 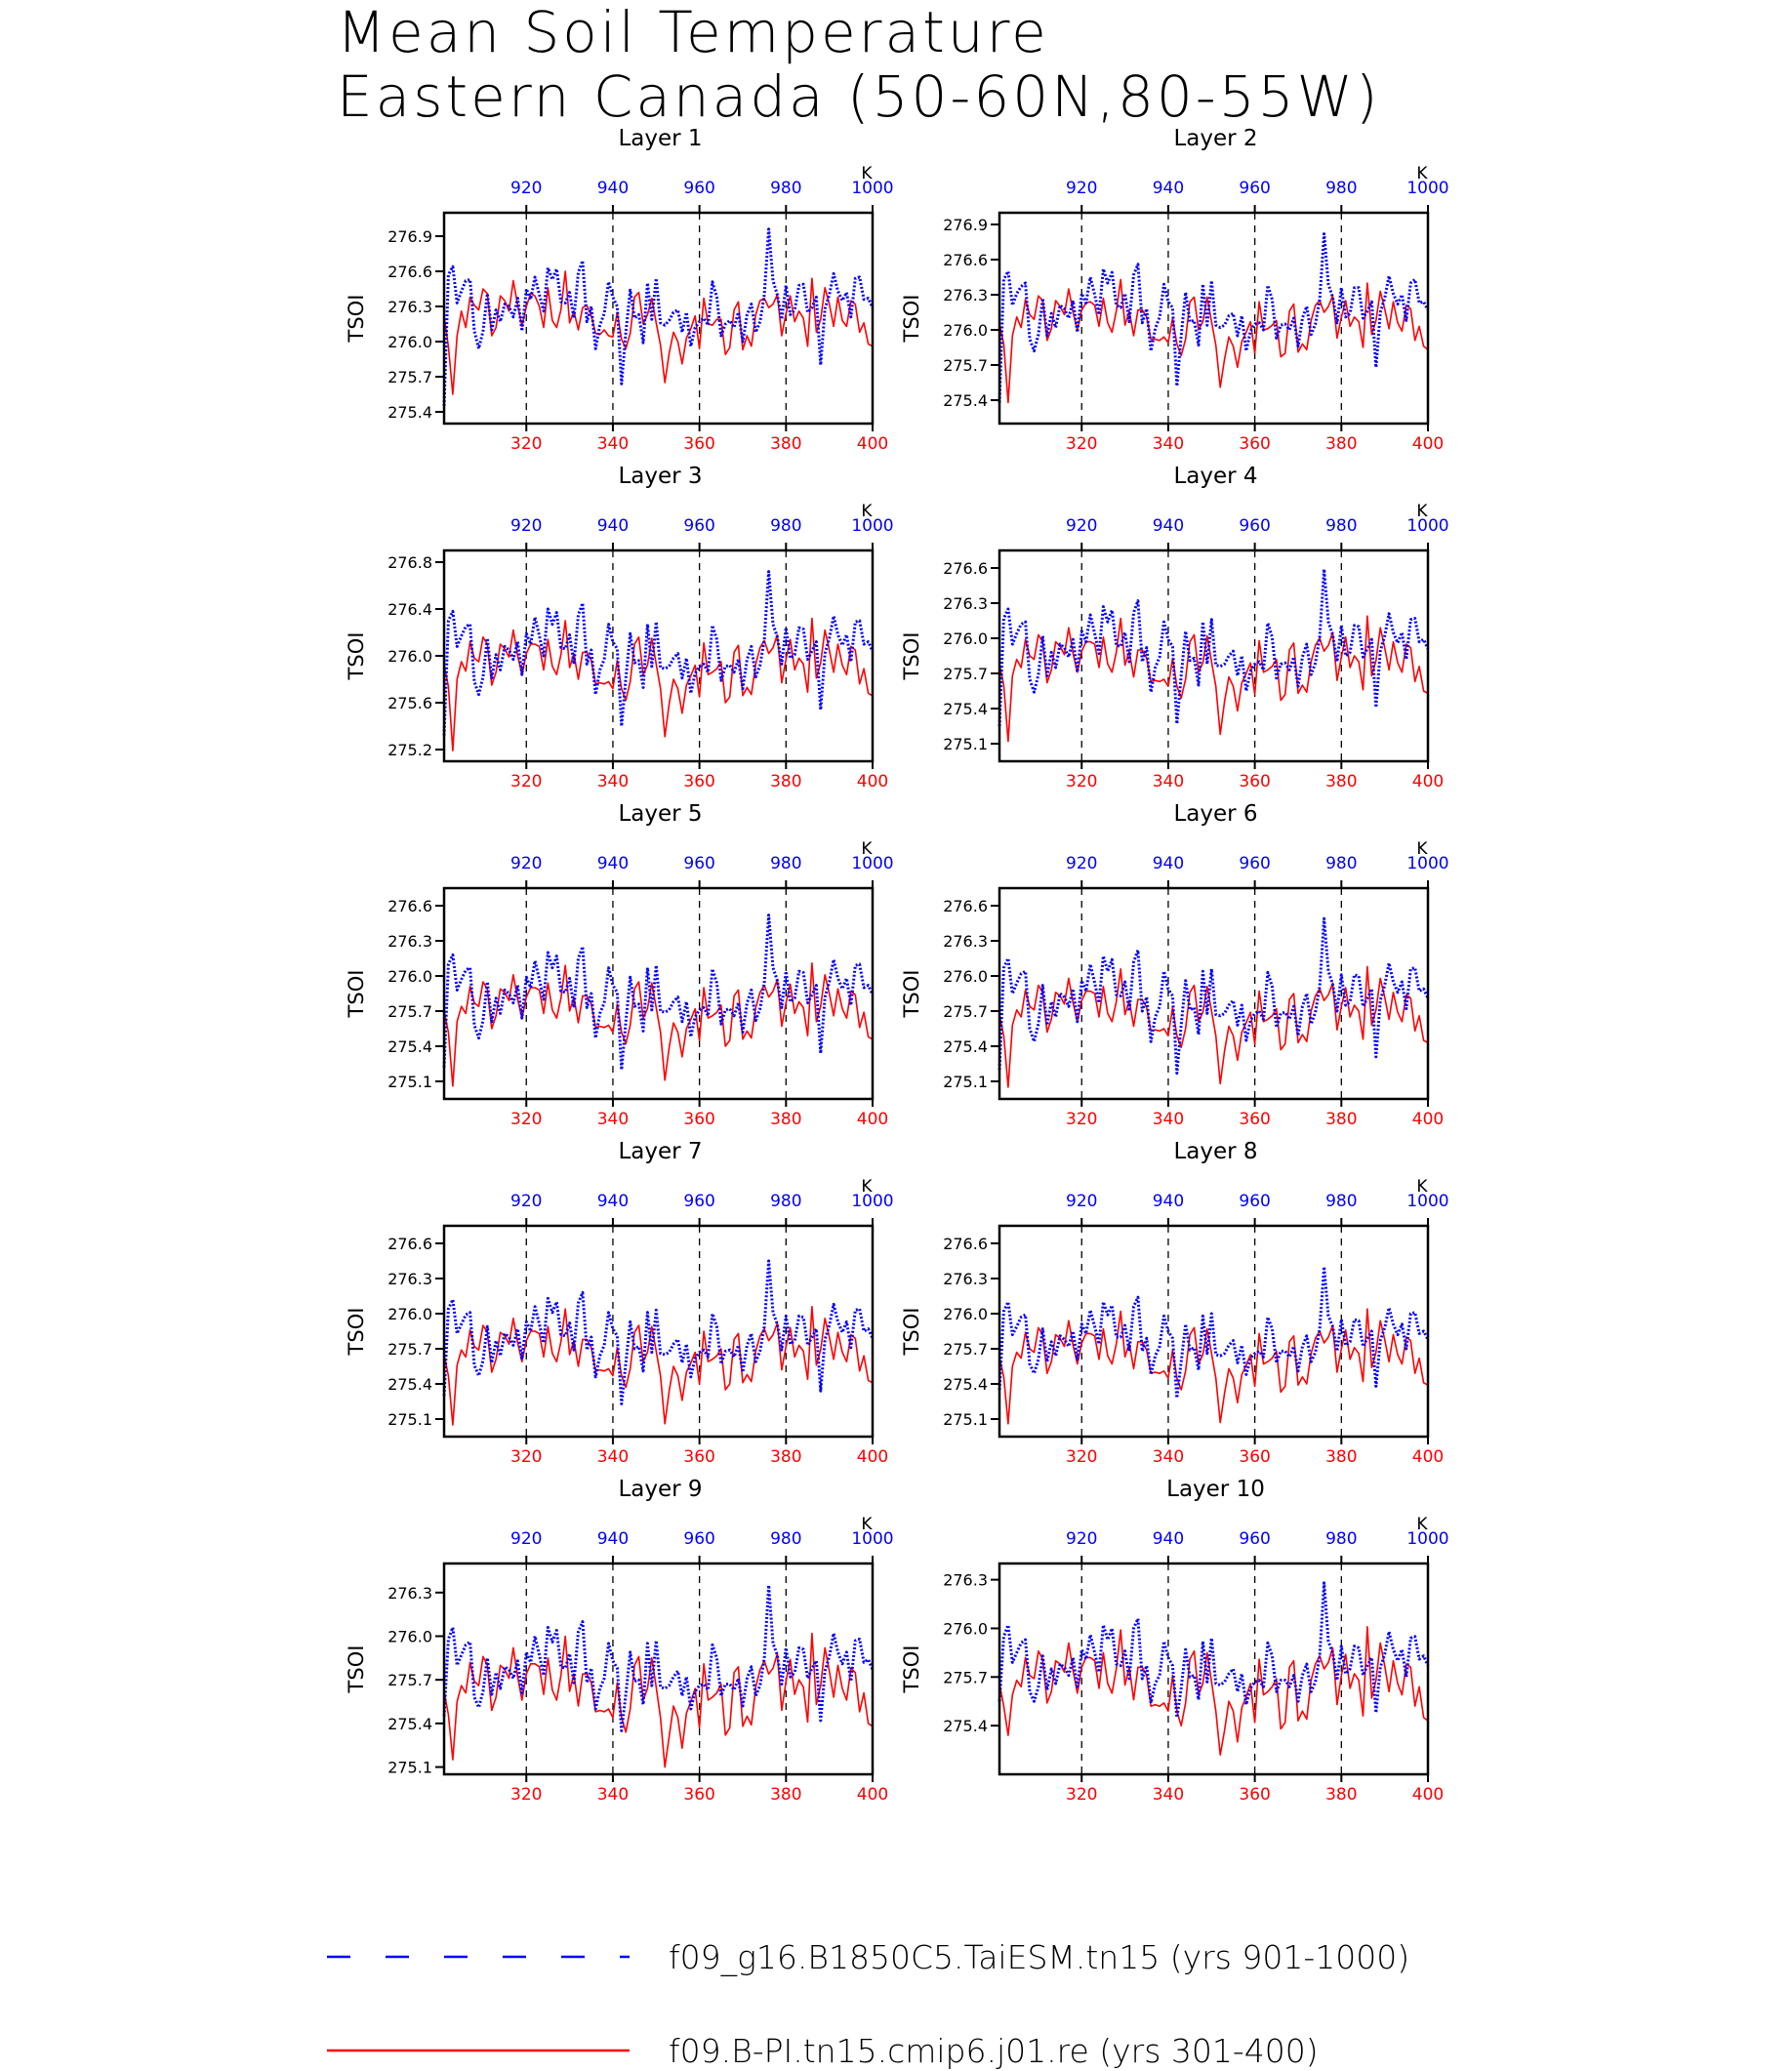 What do you see at coordinates (965, 225) in the screenshot?
I see `y-tick-label: 276.9` at bounding box center [965, 225].